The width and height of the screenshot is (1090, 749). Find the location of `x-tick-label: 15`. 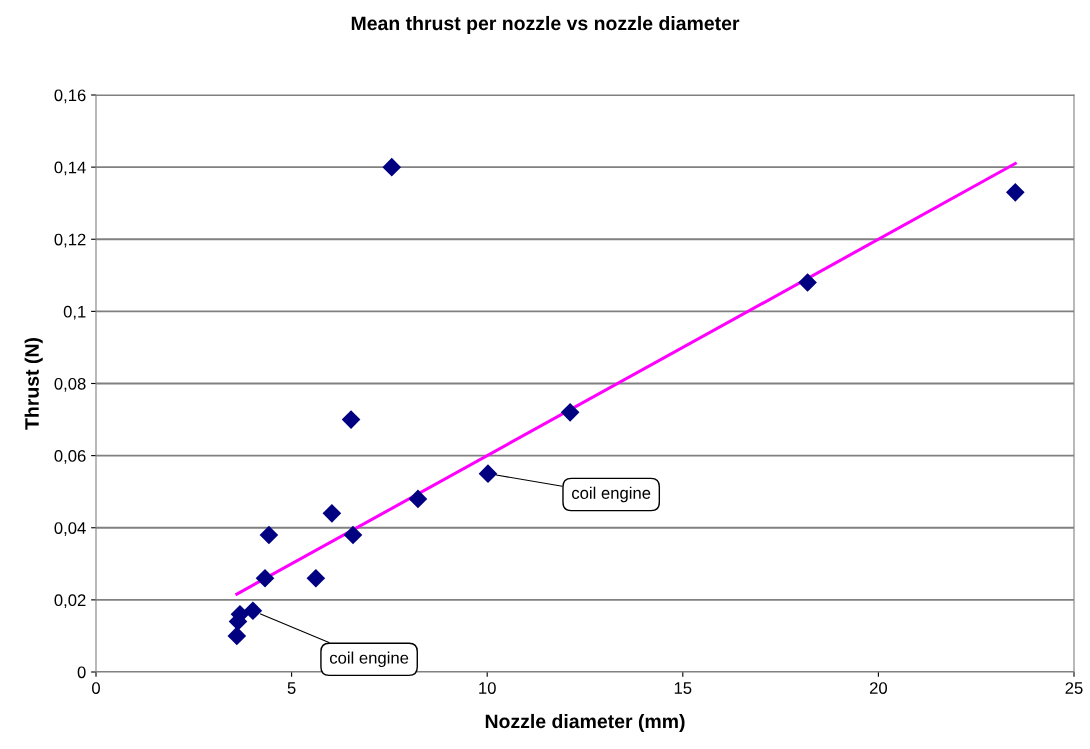

x-tick-label: 15 is located at coordinates (683, 688).